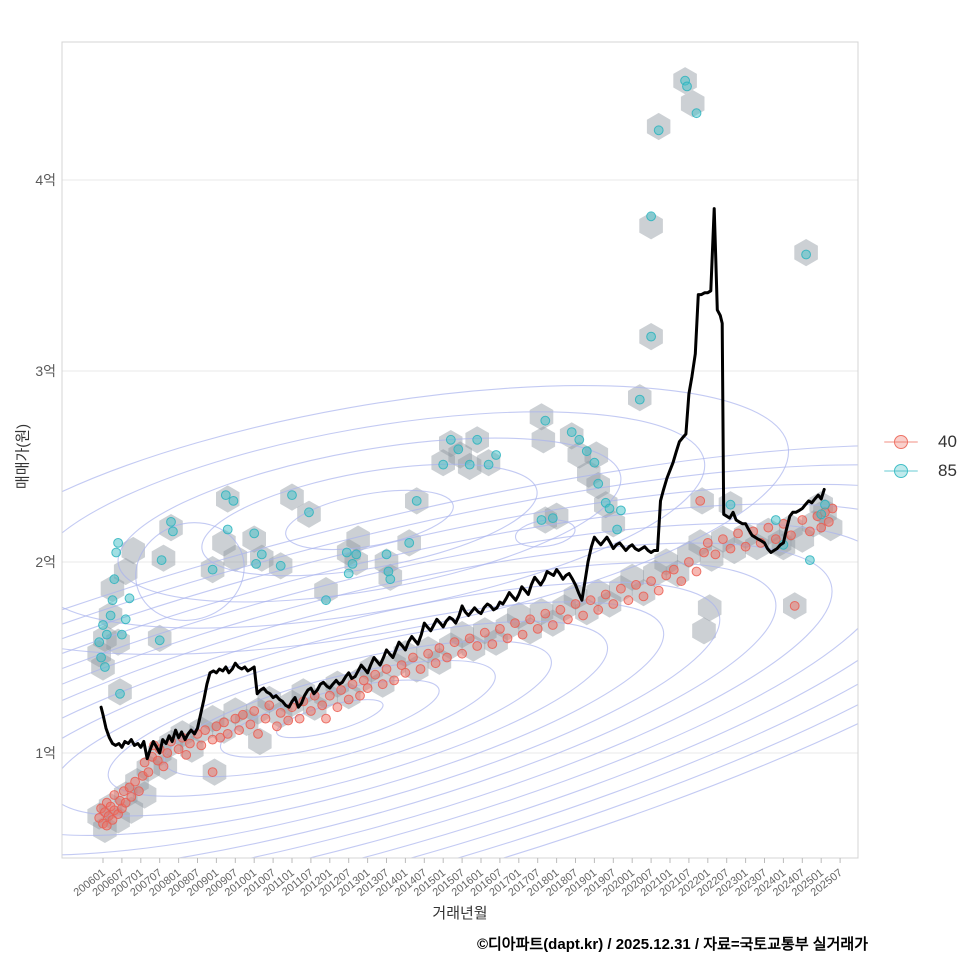  I want to click on y-tick-label: 2억, so click(45, 562).